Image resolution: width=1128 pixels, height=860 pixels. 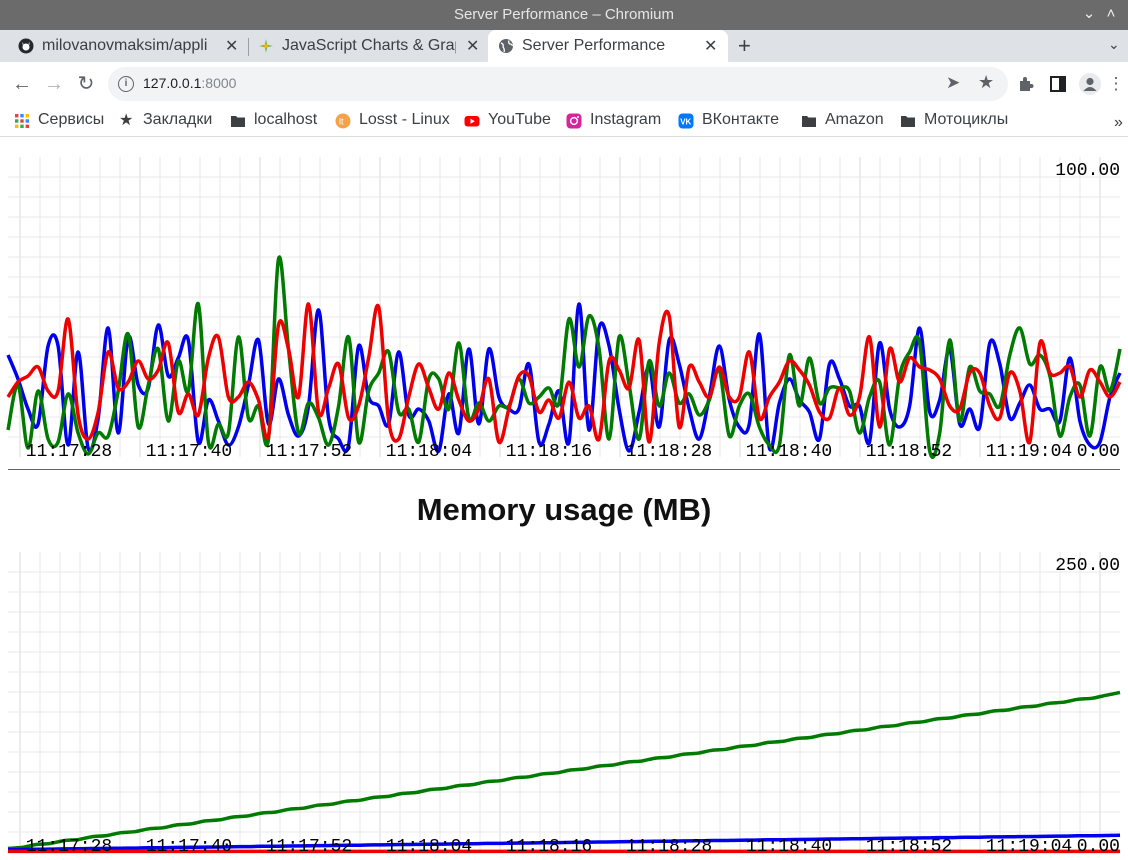 I want to click on tab-label: Server Performance, so click(x=594, y=45).